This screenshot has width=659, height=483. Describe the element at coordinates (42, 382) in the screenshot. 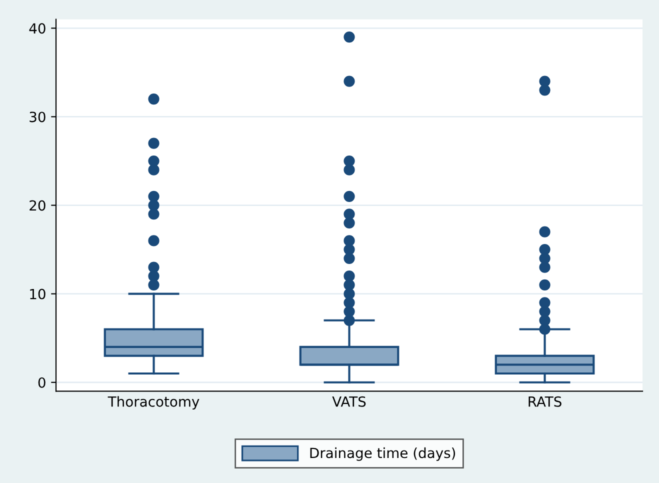

I see `y-tick-label: 0` at that location.